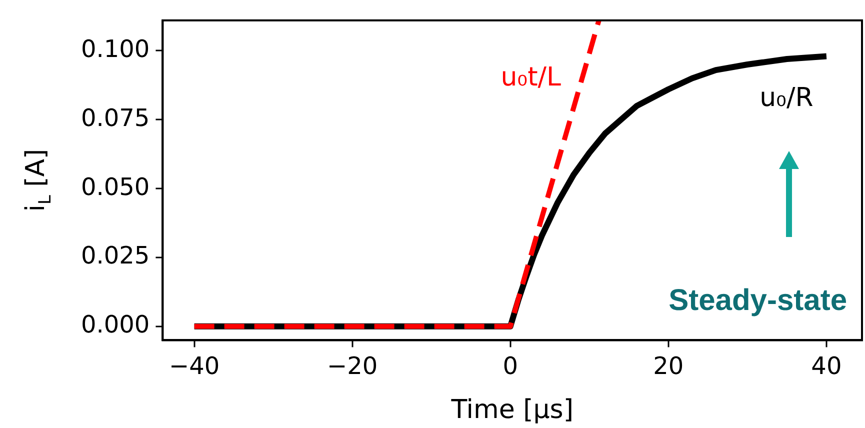  I want to click on x-tick-label: −40, so click(194, 366).